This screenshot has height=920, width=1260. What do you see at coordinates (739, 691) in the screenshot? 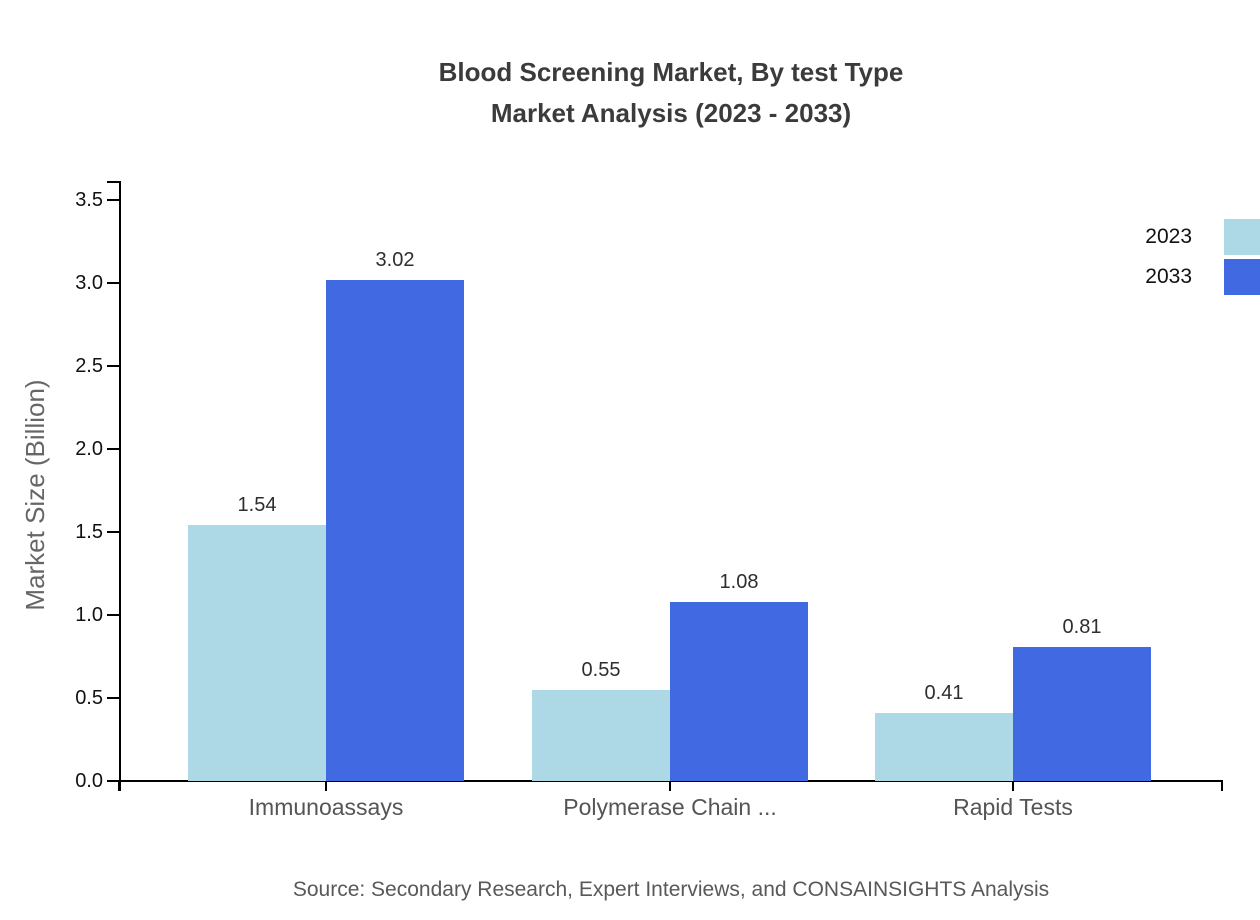
I see `bar-2033-polymerase-chain-` at bounding box center [739, 691].